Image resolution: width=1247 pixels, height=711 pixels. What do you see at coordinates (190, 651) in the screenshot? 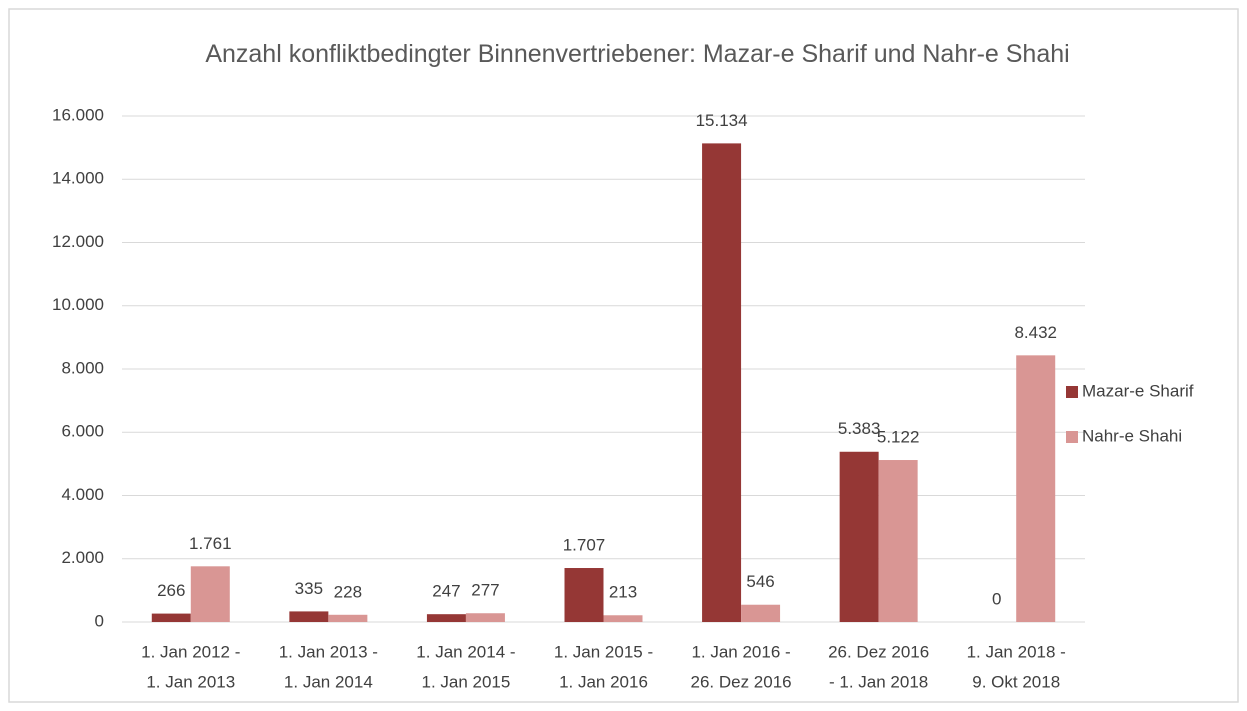
I see `x-tick-label: 1. Jan 2012 -` at bounding box center [190, 651].